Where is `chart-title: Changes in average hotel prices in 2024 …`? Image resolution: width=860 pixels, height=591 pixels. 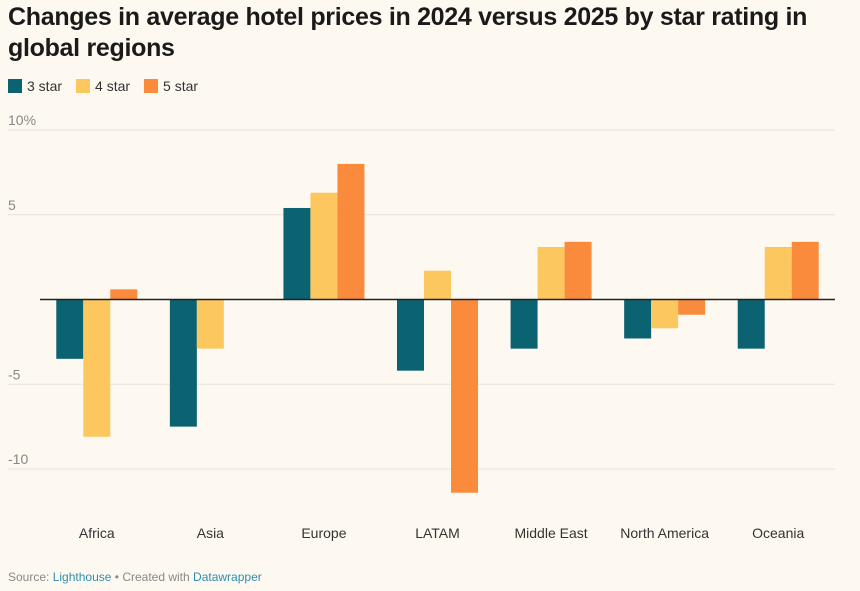
chart-title: Changes in average hotel prices in 2024 … is located at coordinates (408, 32).